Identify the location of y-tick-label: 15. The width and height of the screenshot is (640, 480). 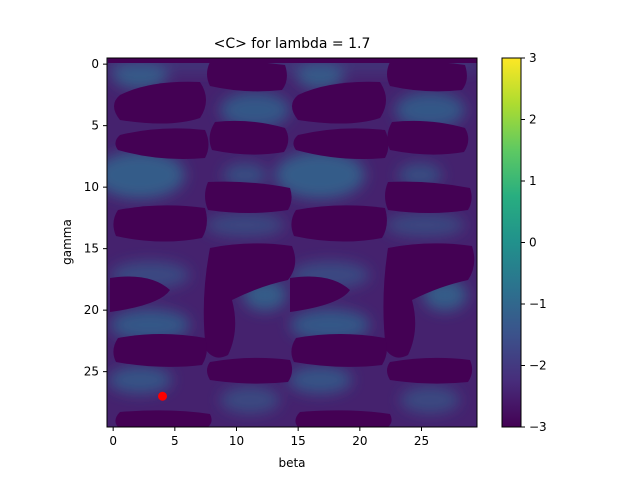
(91, 249).